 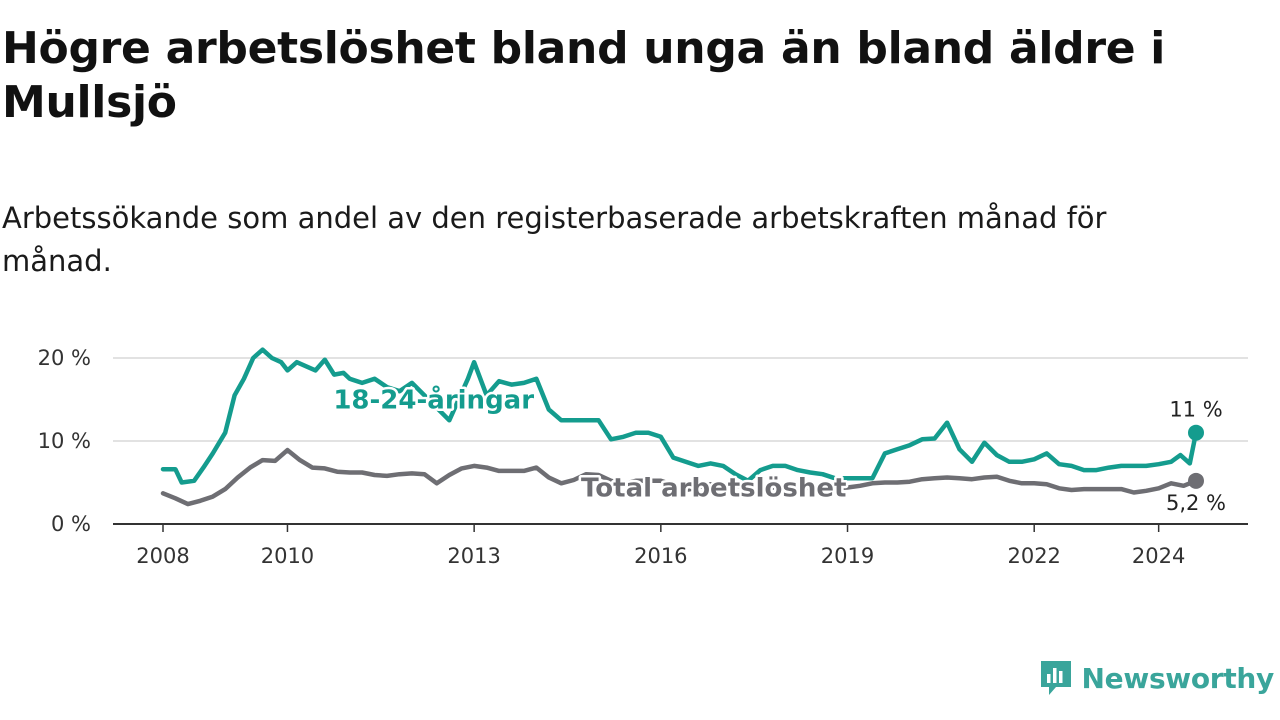 I want to click on series-label: 18-24-åringar, so click(x=433, y=400).